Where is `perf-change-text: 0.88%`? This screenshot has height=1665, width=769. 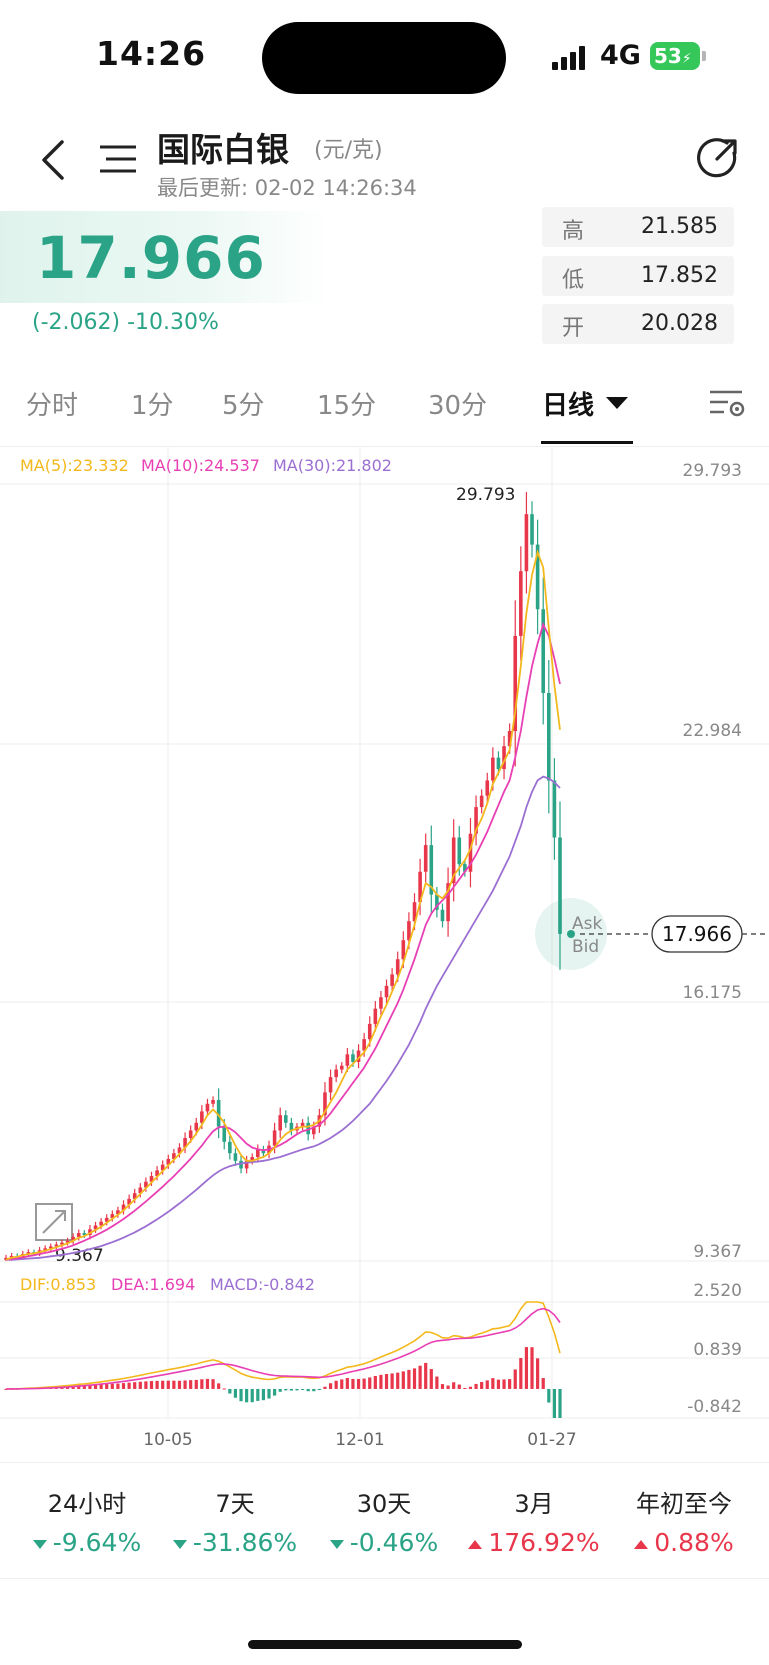
perf-change-text: 0.88% is located at coordinates (694, 1542).